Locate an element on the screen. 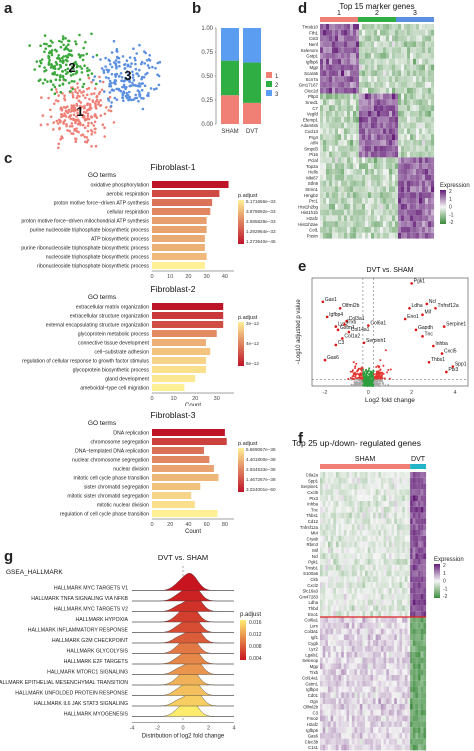 This screenshot has width=474, height=751. go-term-label: aerobic respiration is located at coordinates (127, 194).